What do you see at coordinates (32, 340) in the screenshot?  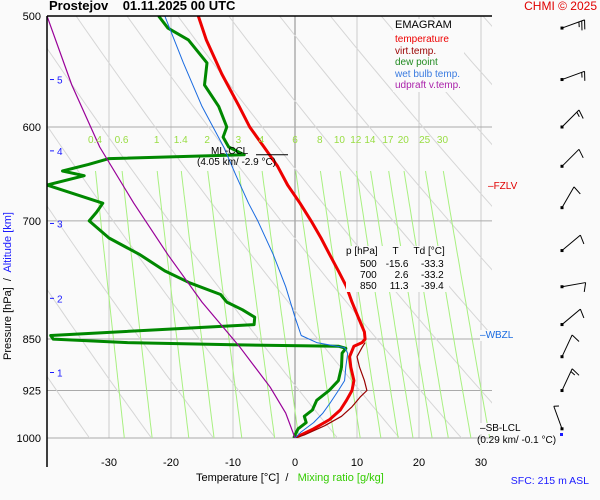 I see `y-tick-label: 850` at bounding box center [32, 340].